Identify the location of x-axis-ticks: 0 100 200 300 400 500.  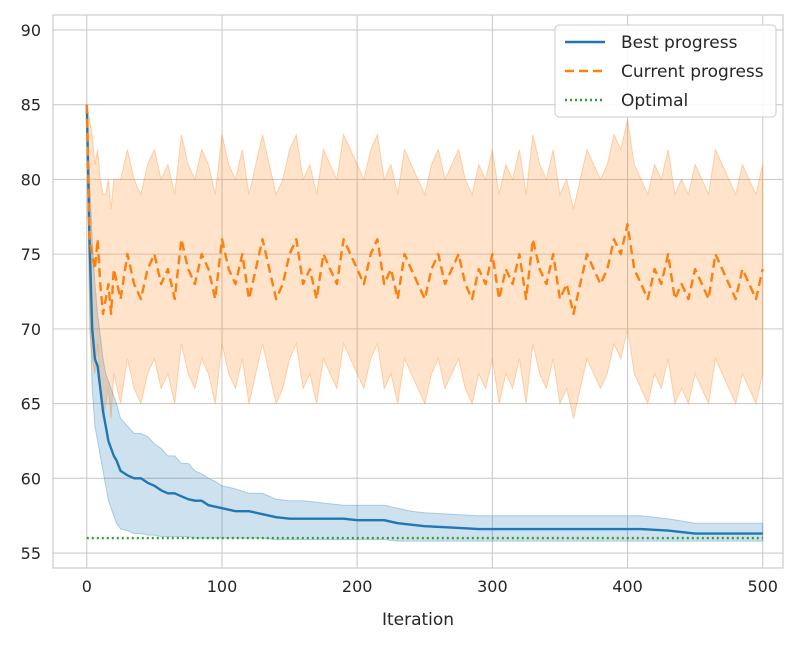
(430, 586).